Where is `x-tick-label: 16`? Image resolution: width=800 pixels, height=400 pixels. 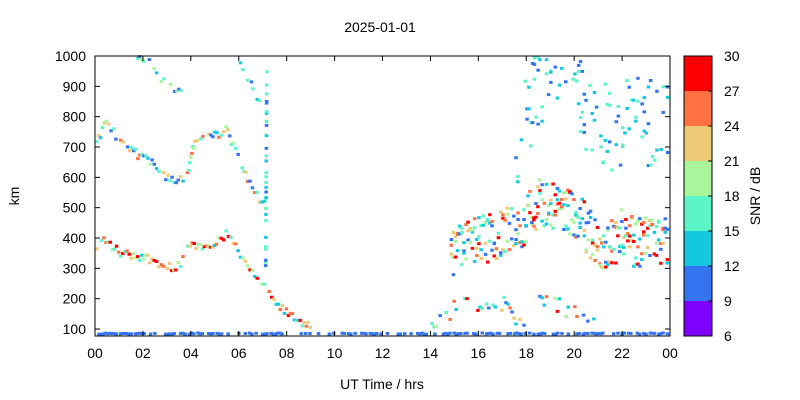 x-tick-label: 16 is located at coordinates (479, 353).